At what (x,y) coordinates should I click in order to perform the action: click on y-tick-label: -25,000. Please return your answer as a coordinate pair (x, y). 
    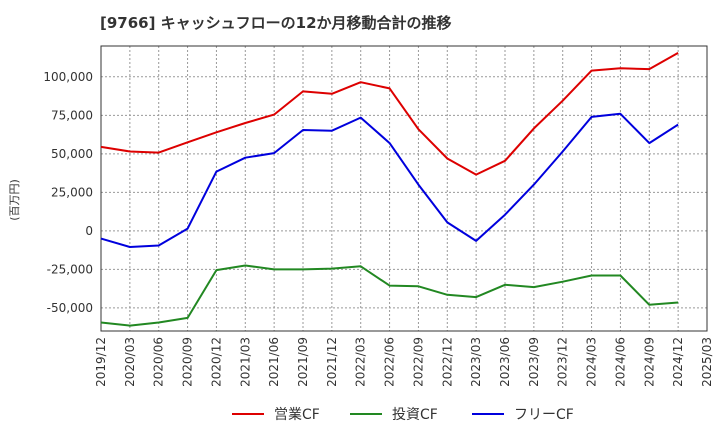
    Looking at the image, I should click on (70, 269).